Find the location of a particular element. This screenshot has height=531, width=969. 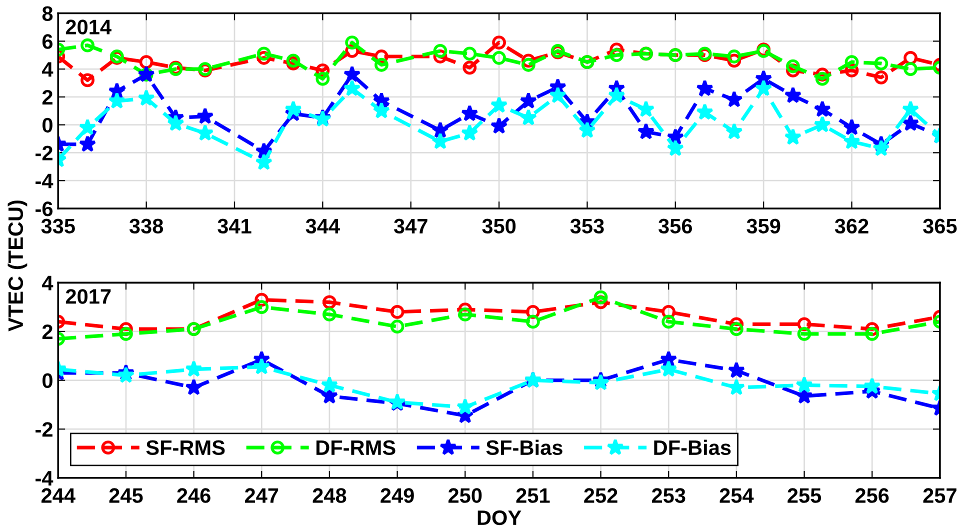

x-tick-label: 338 is located at coordinates (146, 226).